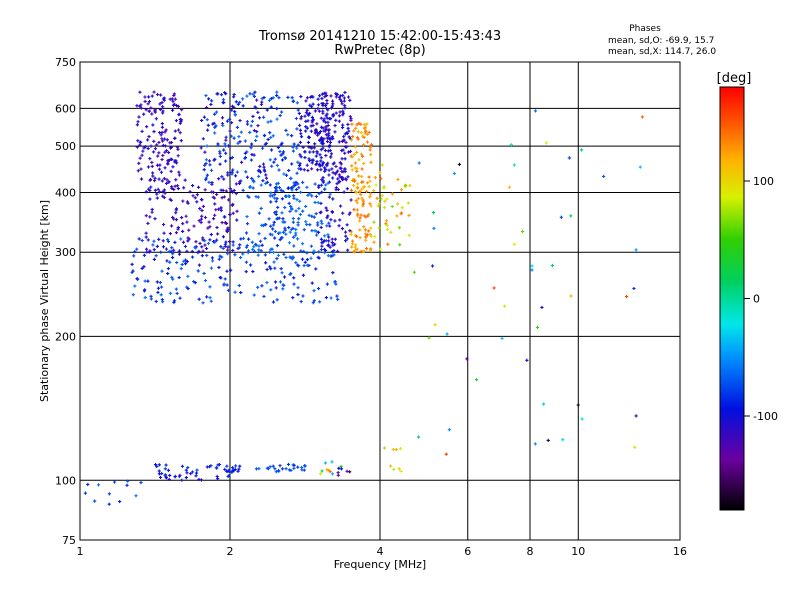 Image resolution: width=800 pixels, height=600 pixels. Describe the element at coordinates (734, 78) in the screenshot. I see `colorbar-label: [deg]` at that location.